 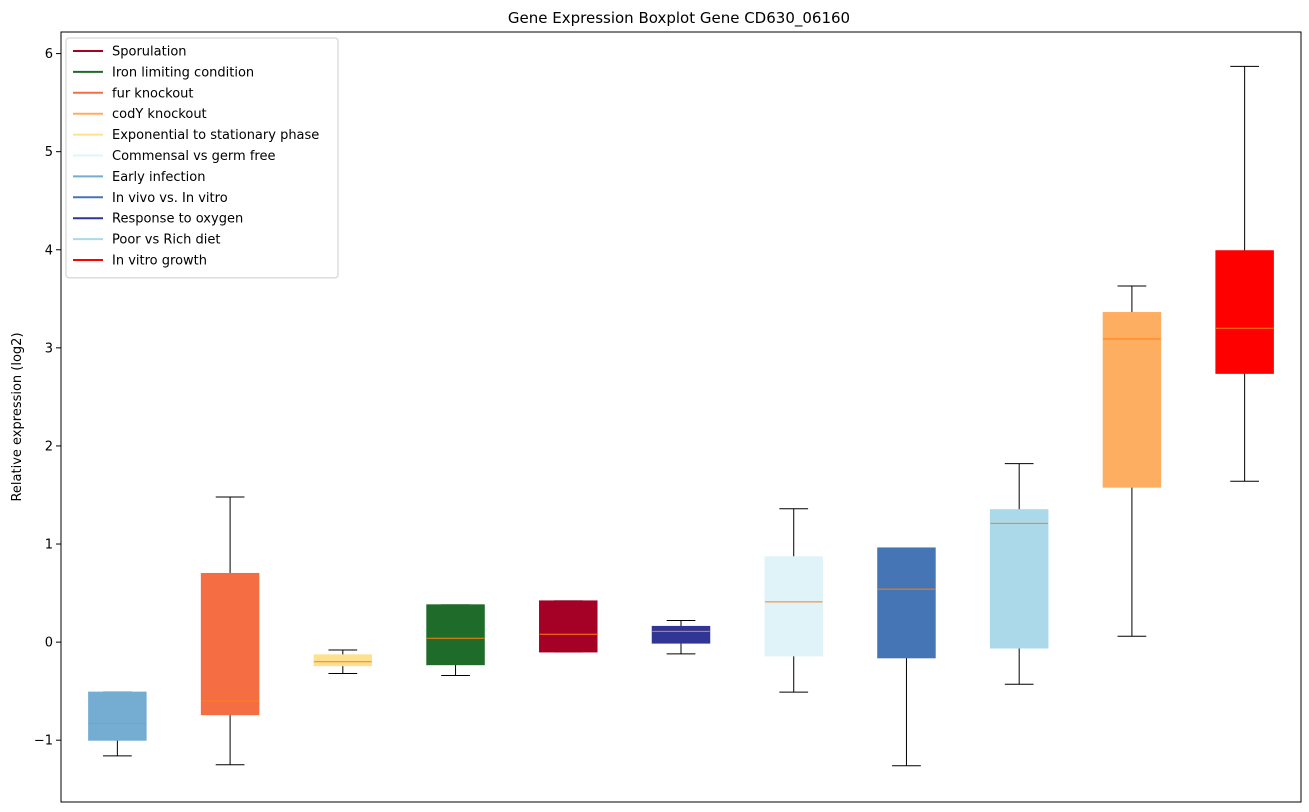 What do you see at coordinates (183, 72) in the screenshot?
I see `legend-label: Iron limiting condition` at bounding box center [183, 72].